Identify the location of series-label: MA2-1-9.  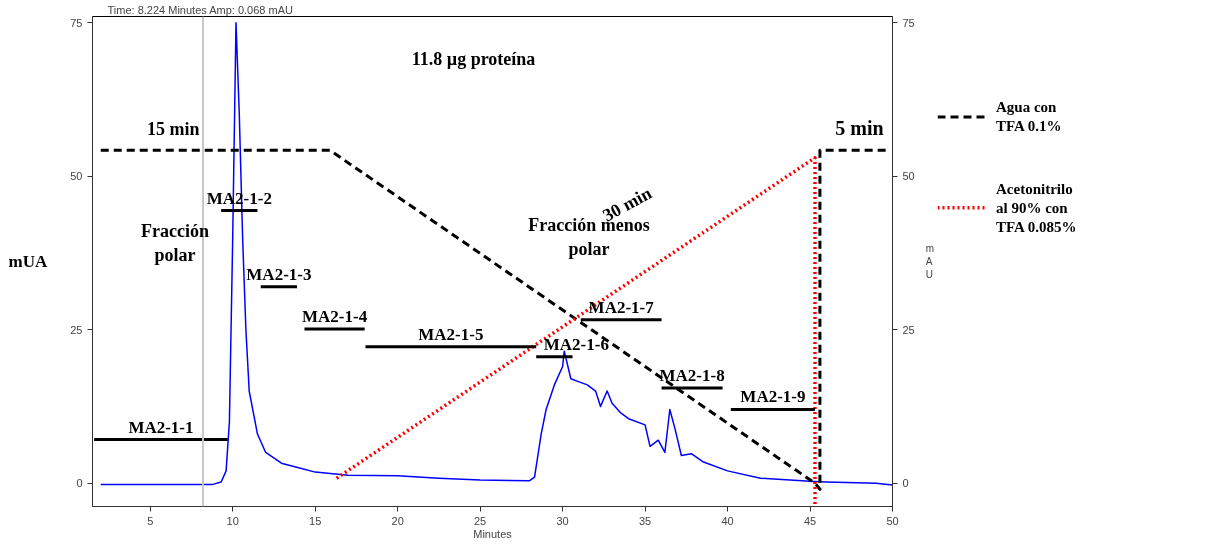
(773, 397).